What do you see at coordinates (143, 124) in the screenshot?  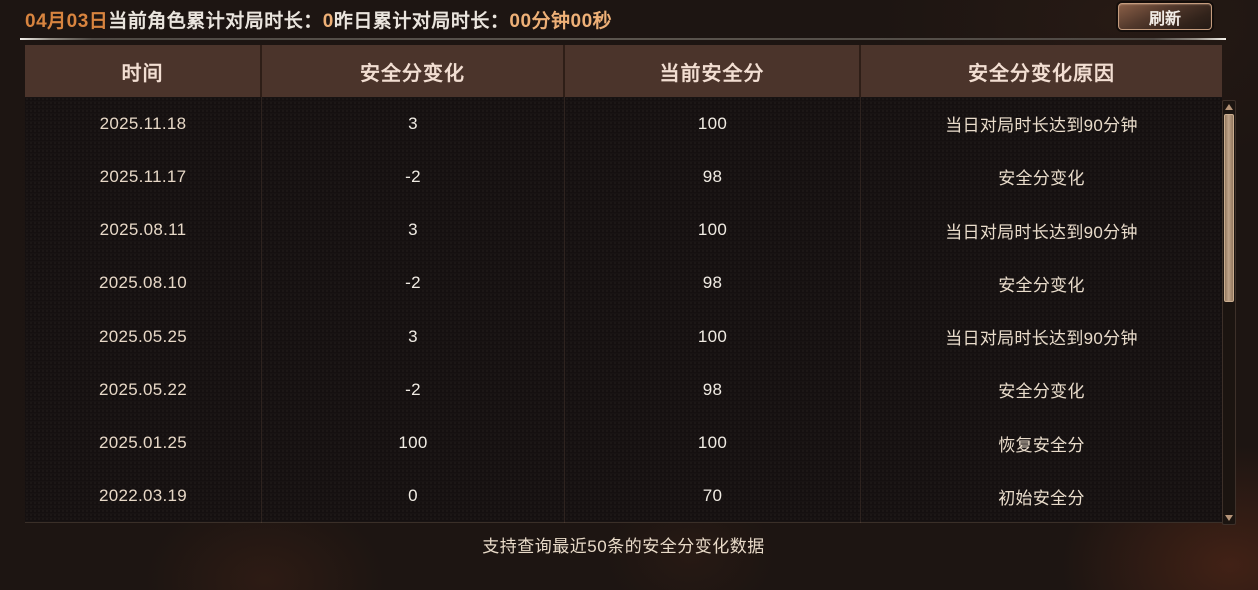 I see `row-date: 2025.11.18` at bounding box center [143, 124].